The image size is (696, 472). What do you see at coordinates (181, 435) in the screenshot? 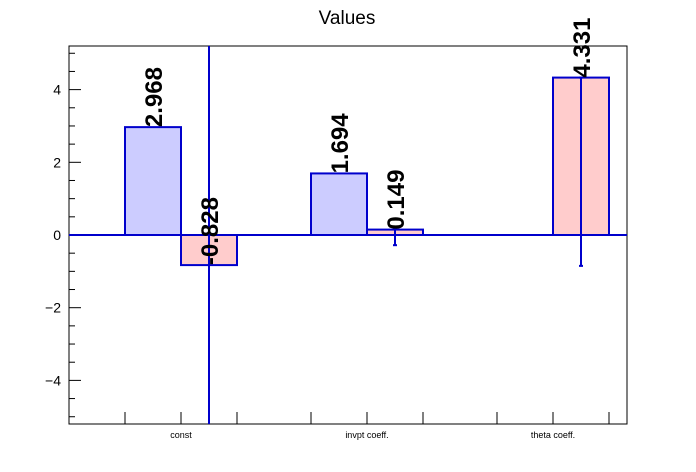
I see `x-tick-label: const` at bounding box center [181, 435].